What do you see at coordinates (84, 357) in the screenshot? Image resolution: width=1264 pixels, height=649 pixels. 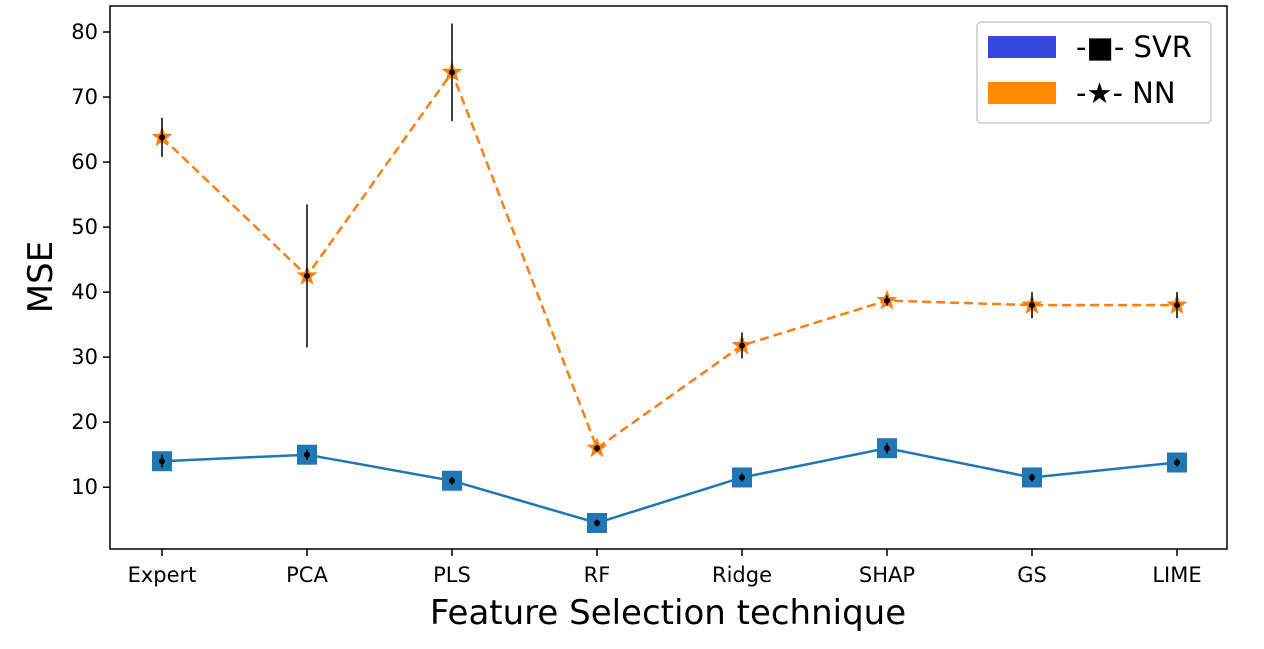 I see `y-tick-label: 30` at bounding box center [84, 357].